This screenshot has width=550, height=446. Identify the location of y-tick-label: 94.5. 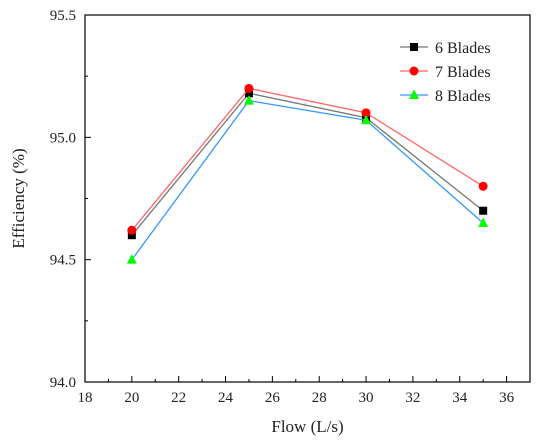
(63, 261).